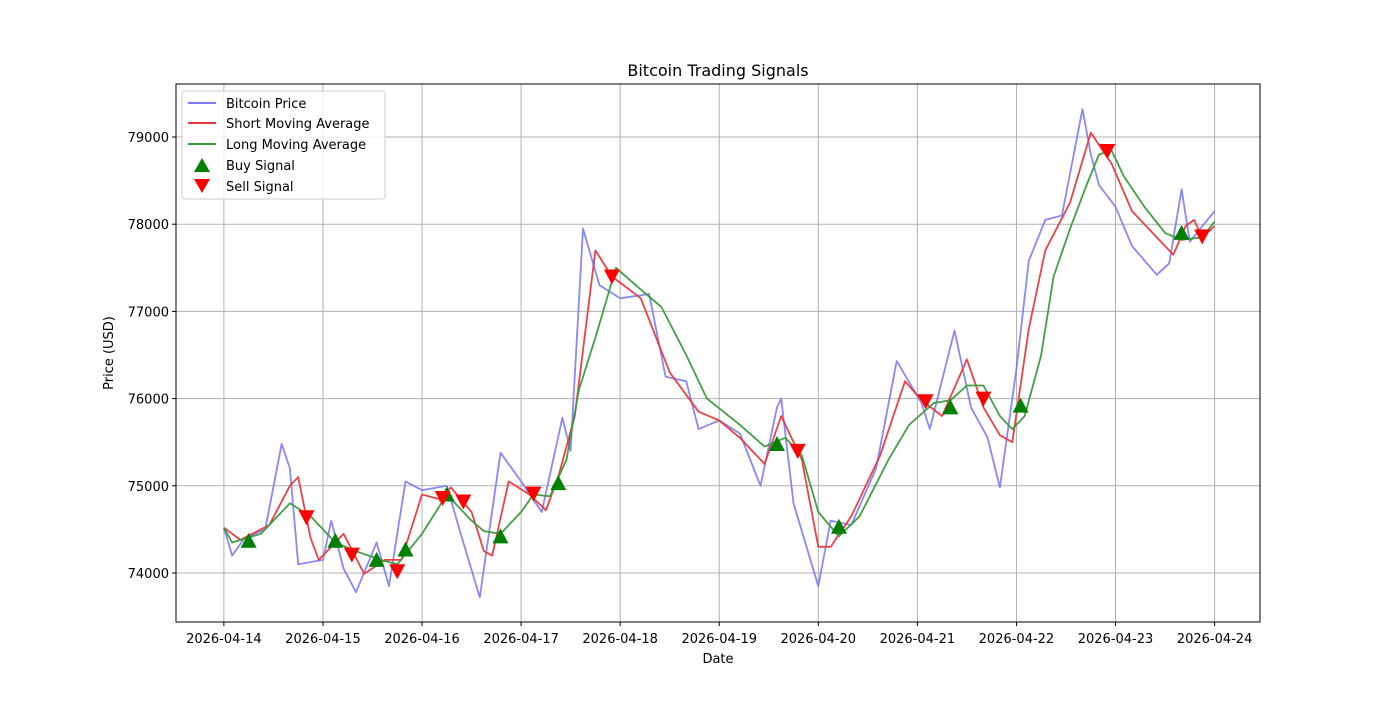 The width and height of the screenshot is (1400, 704). What do you see at coordinates (719, 639) in the screenshot?
I see `x-tick-label: 2026-04-19` at bounding box center [719, 639].